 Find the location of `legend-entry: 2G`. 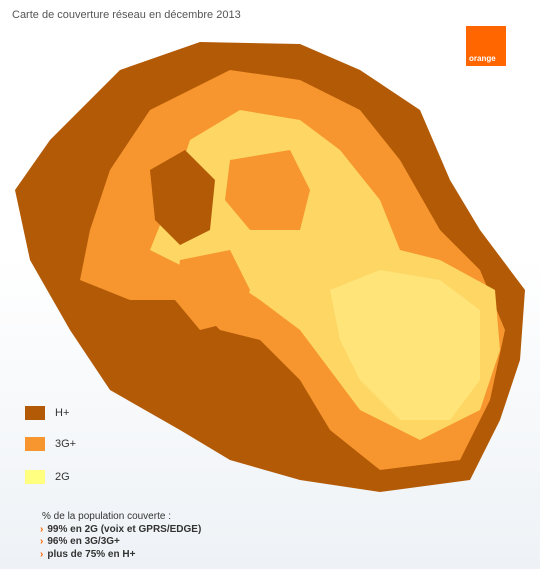

legend-entry: 2G is located at coordinates (47, 477).